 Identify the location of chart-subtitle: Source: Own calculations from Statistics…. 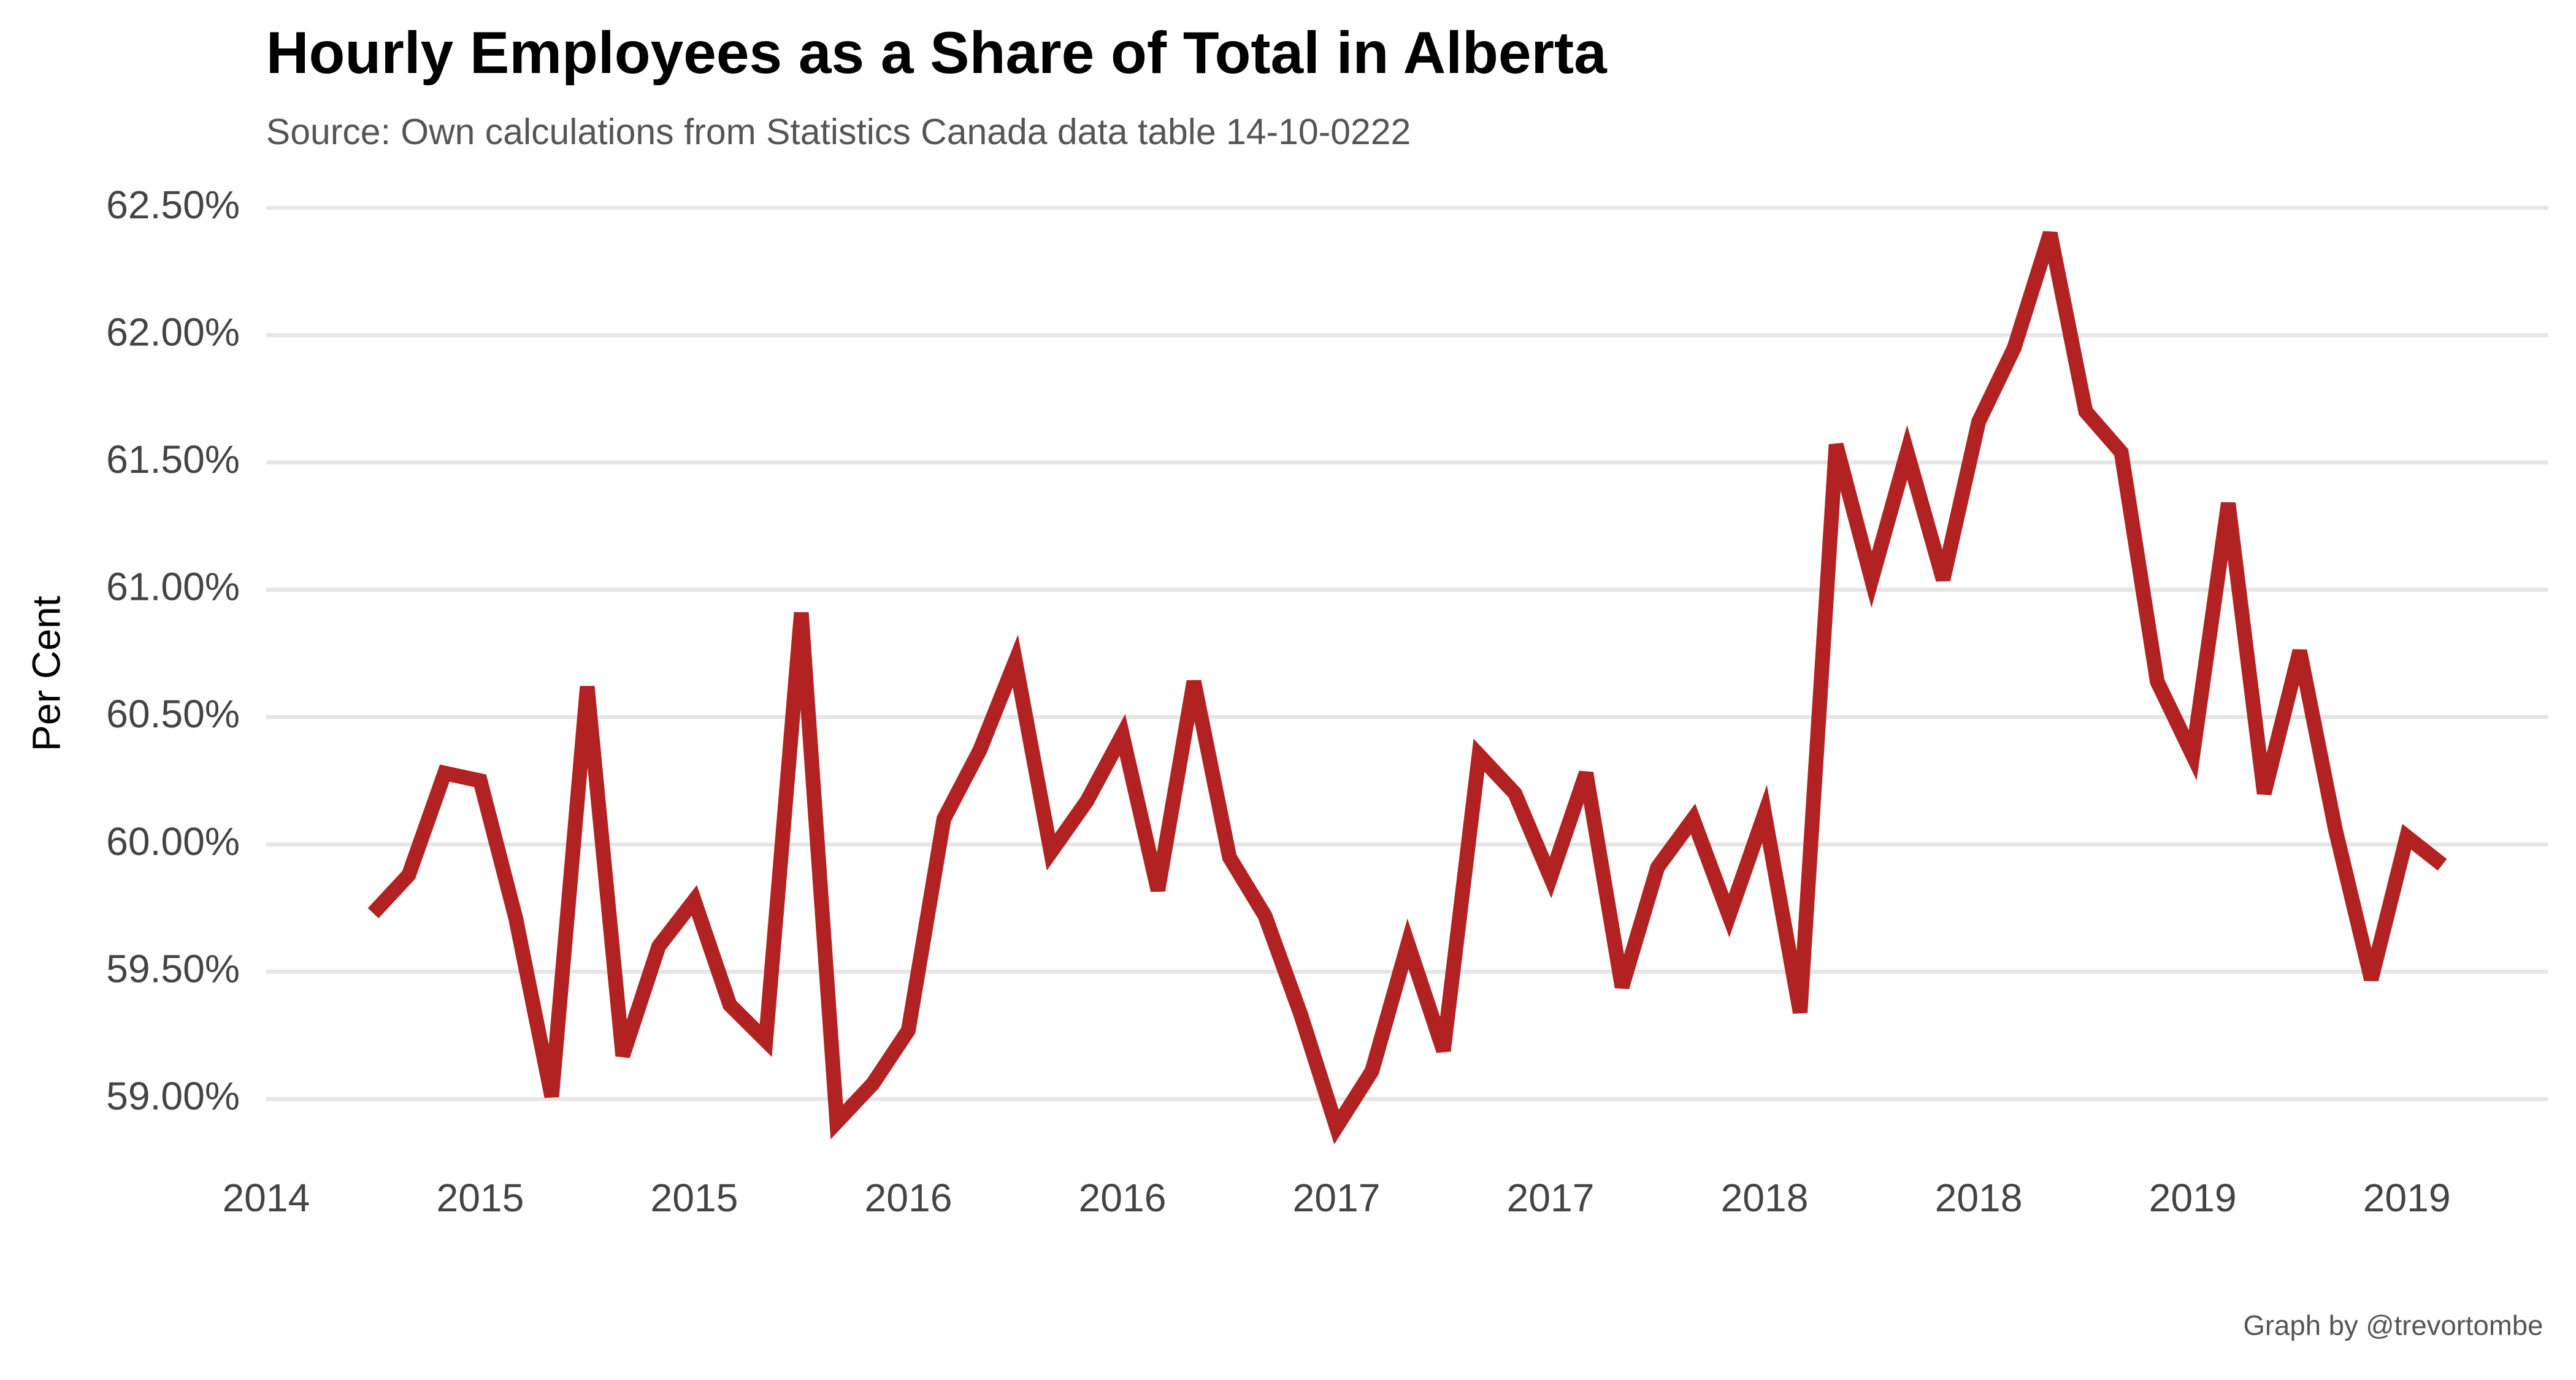
(838, 132).